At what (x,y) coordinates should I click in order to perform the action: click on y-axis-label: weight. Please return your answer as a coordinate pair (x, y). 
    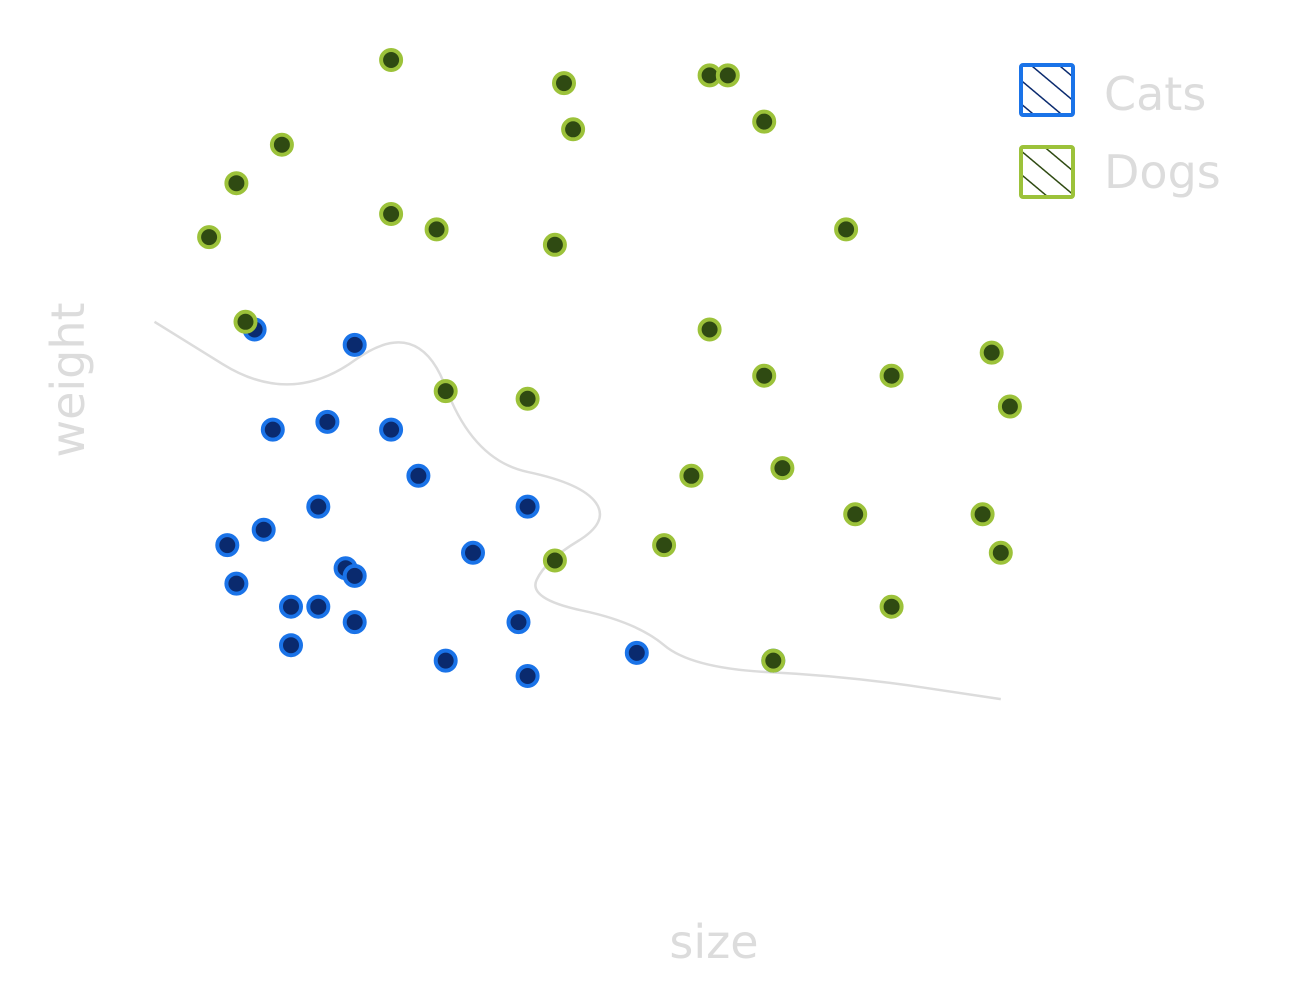
    Looking at the image, I should click on (68, 379).